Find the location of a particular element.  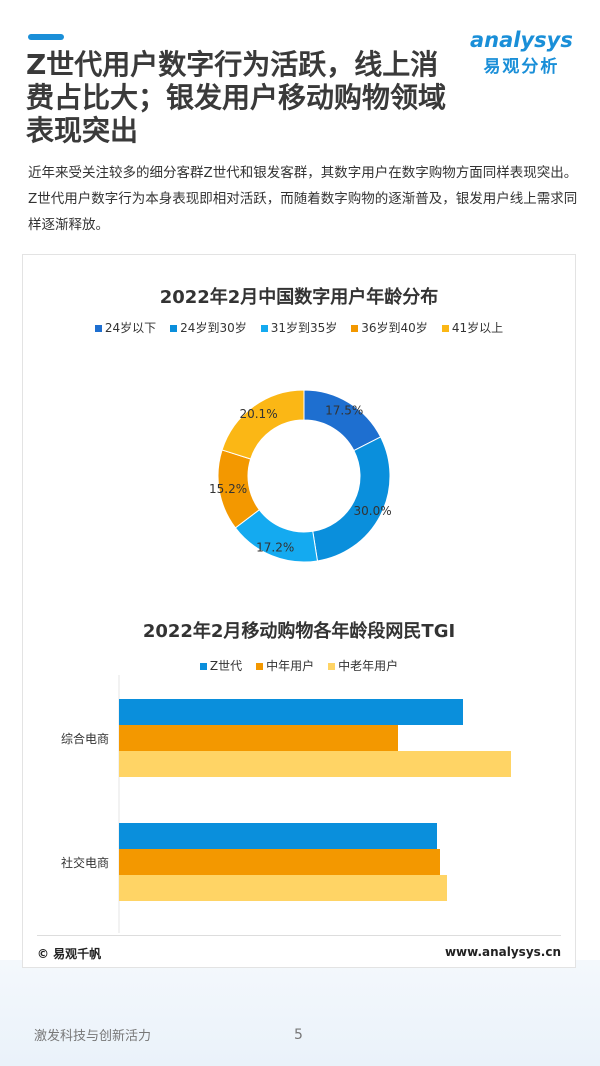

website-link: www.analysys.cn is located at coordinates (502, 952).